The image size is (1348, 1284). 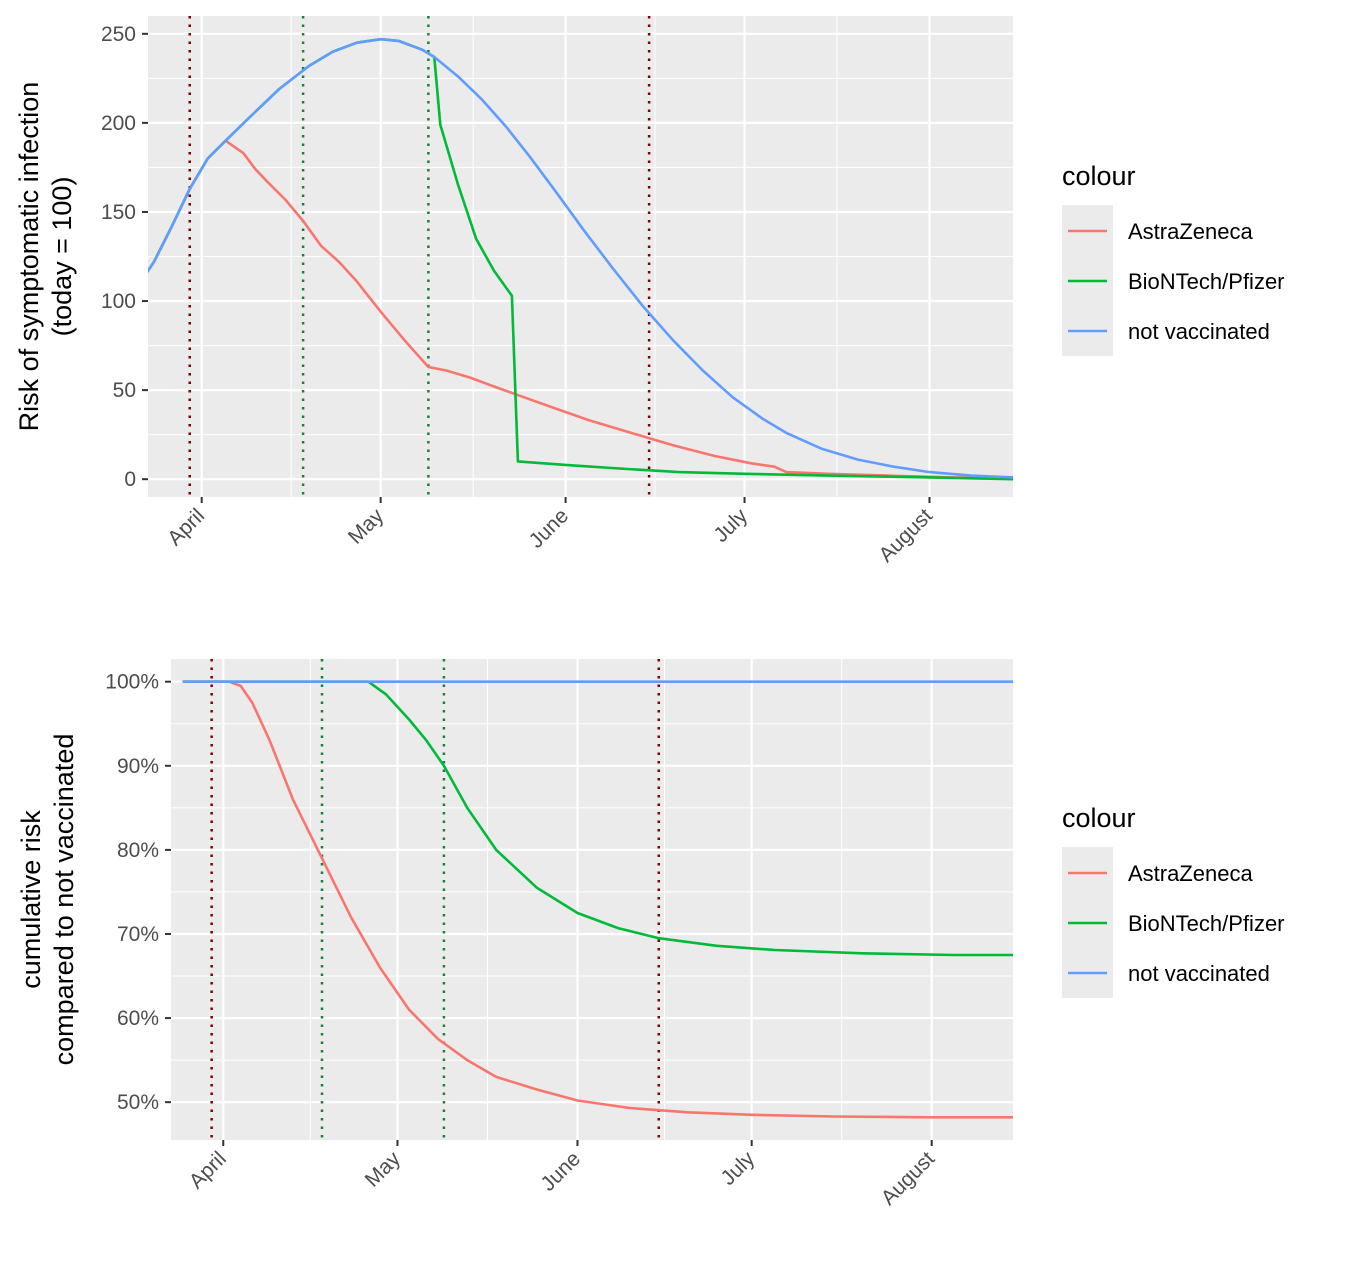 What do you see at coordinates (597, 818) in the screenshot?
I see `series-line-biontech-pfizer` at bounding box center [597, 818].